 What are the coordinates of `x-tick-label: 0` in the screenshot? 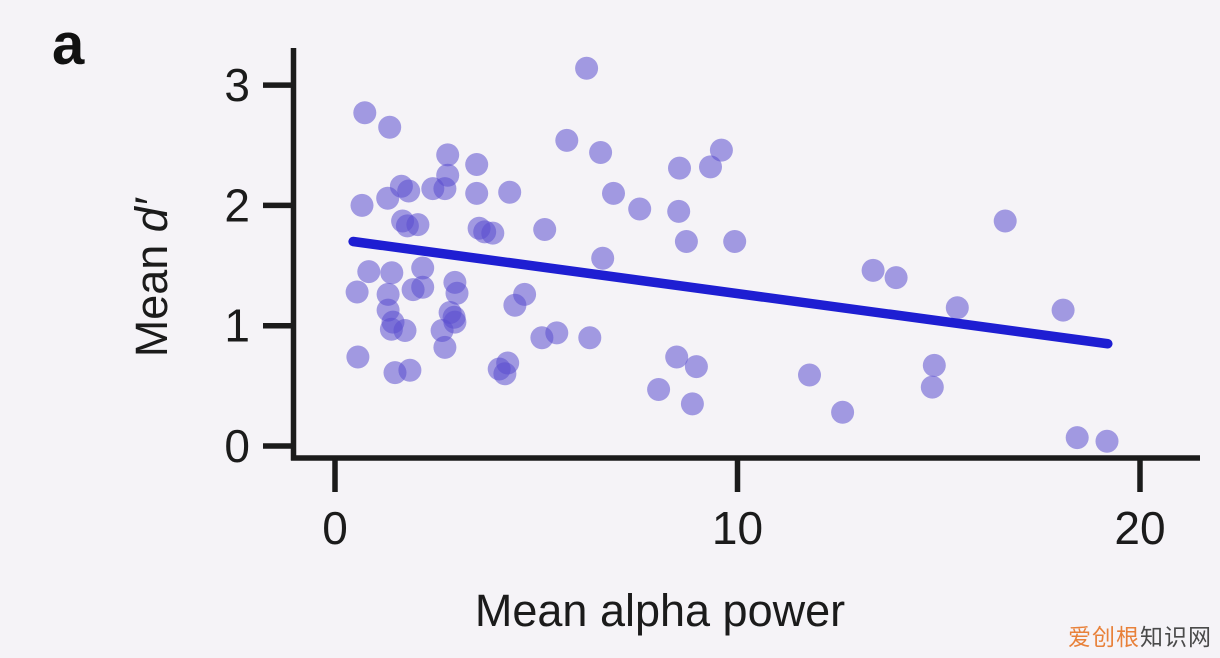 It's located at (335, 528).